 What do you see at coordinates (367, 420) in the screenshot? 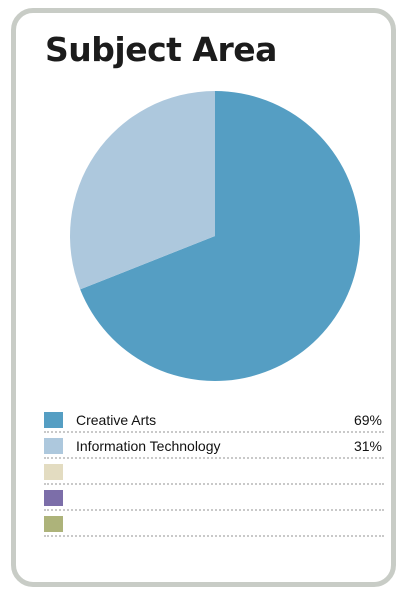
I see `legend-value: 69%` at bounding box center [367, 420].